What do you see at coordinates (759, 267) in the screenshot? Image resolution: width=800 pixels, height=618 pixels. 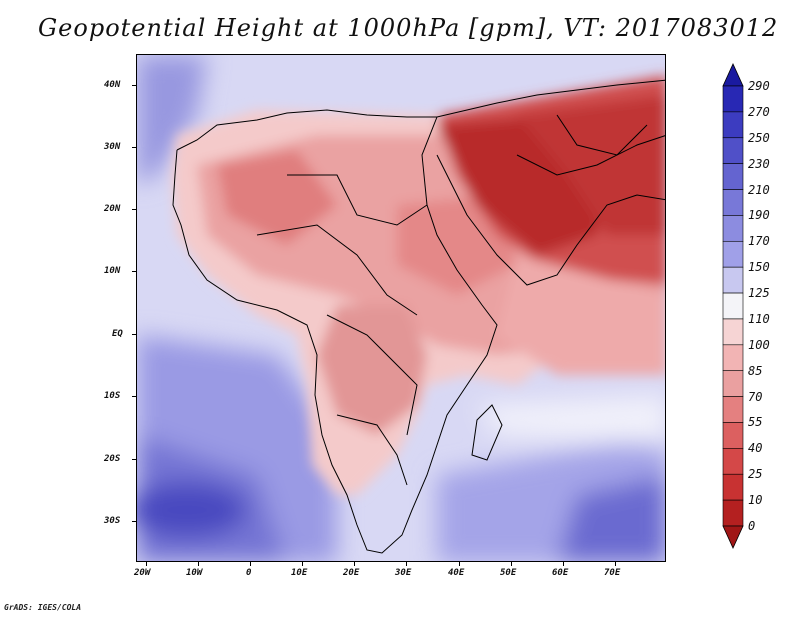 I see `colorbar-level-label: 150` at bounding box center [759, 267].